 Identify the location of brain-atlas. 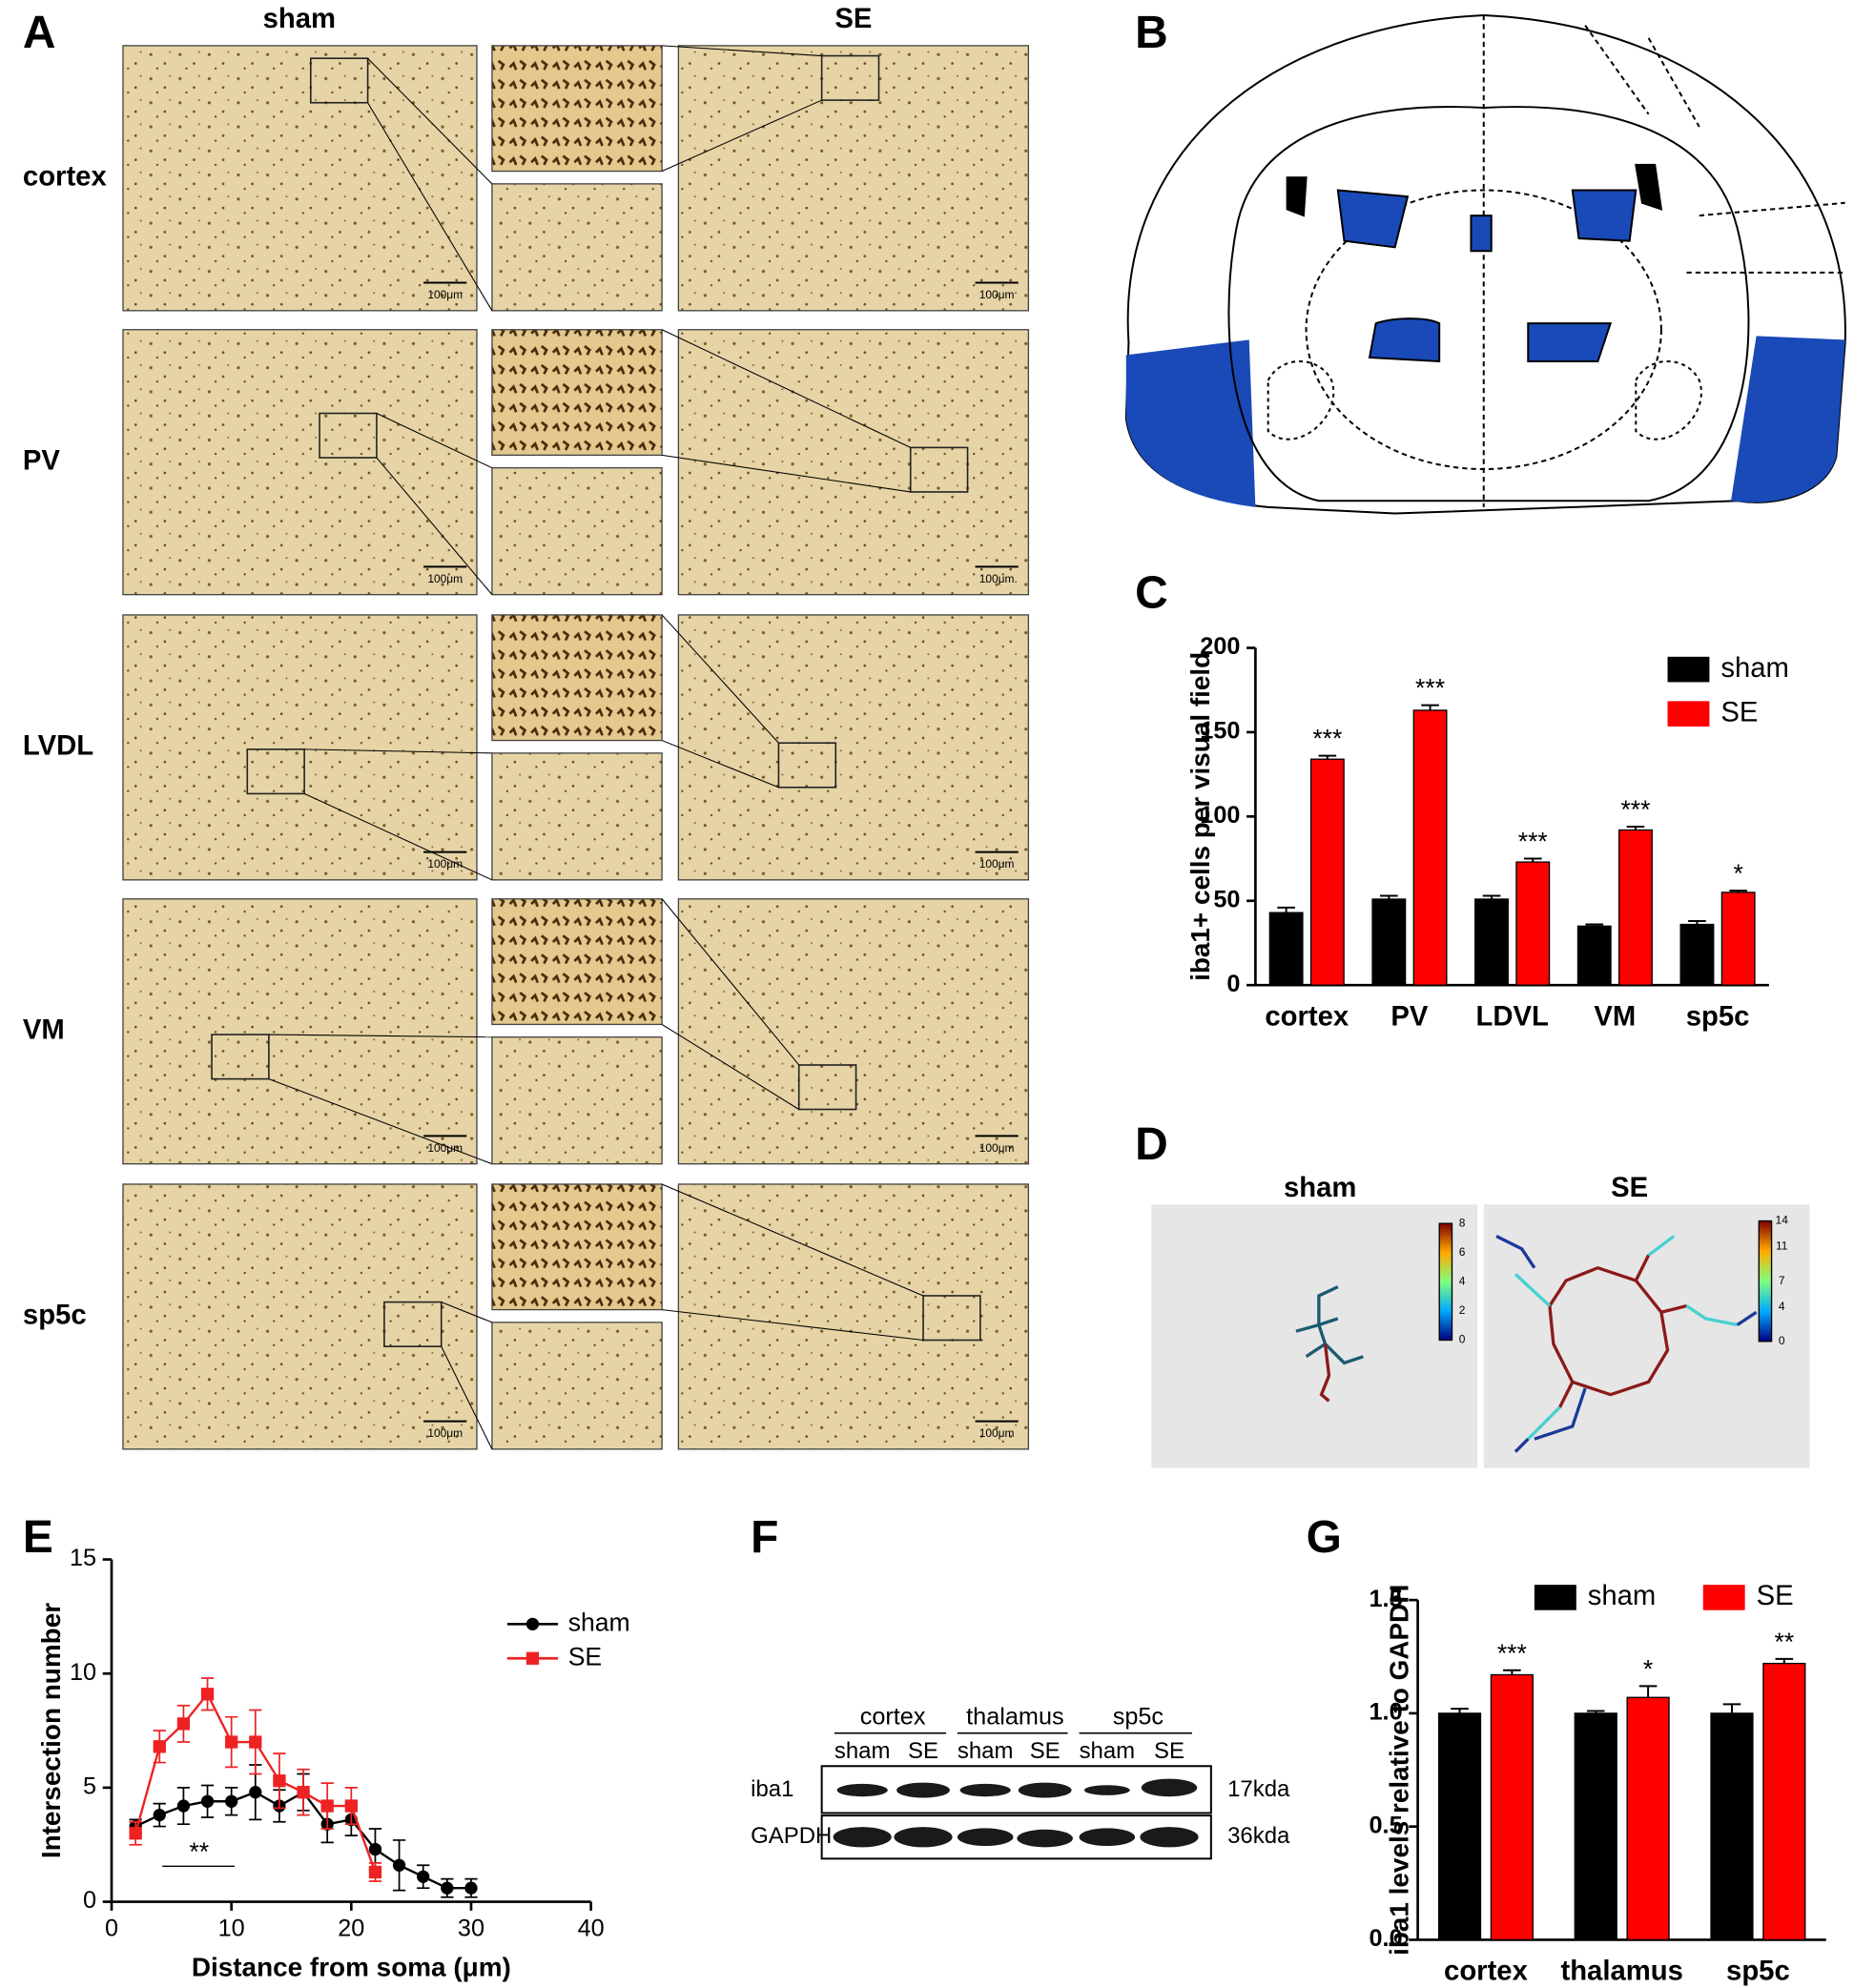
(1485, 264).